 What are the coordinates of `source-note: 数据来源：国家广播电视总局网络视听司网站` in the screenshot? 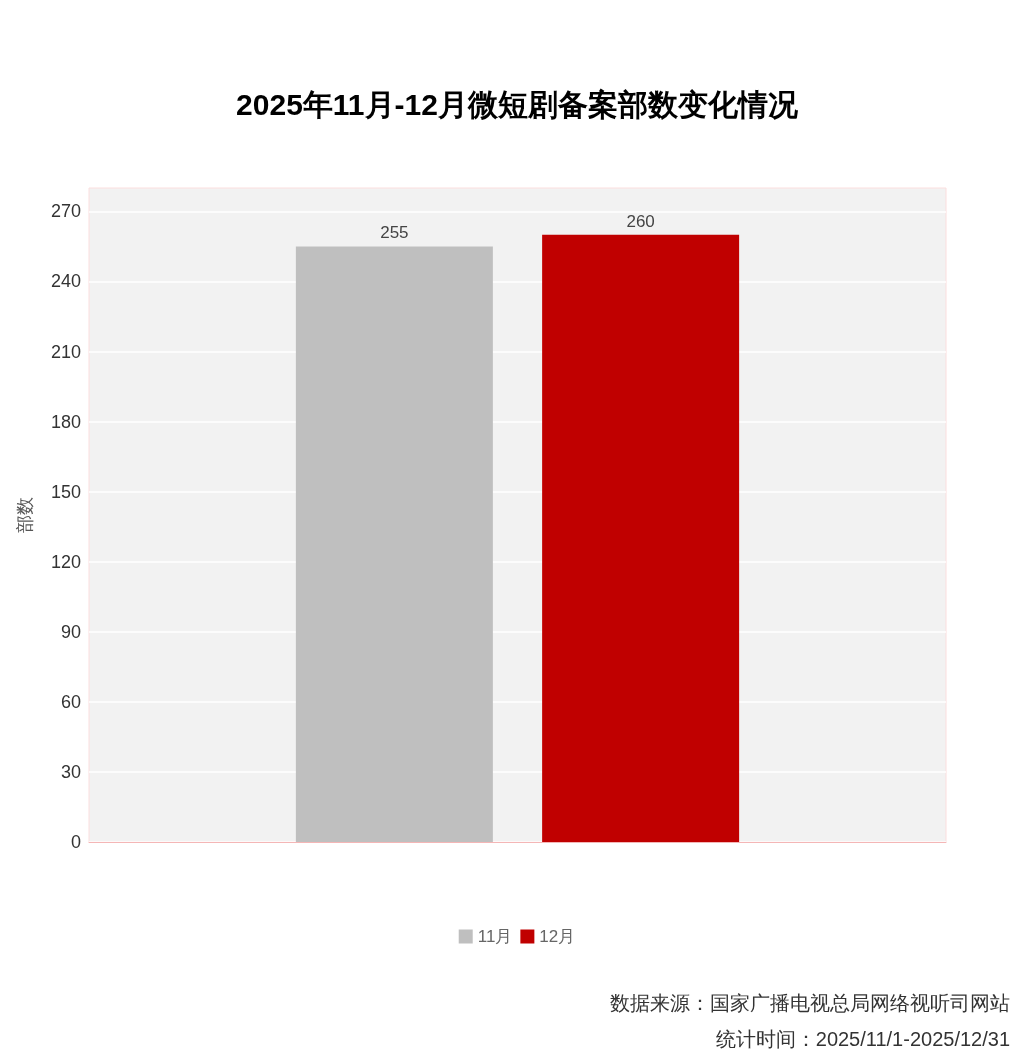 It's located at (810, 1003).